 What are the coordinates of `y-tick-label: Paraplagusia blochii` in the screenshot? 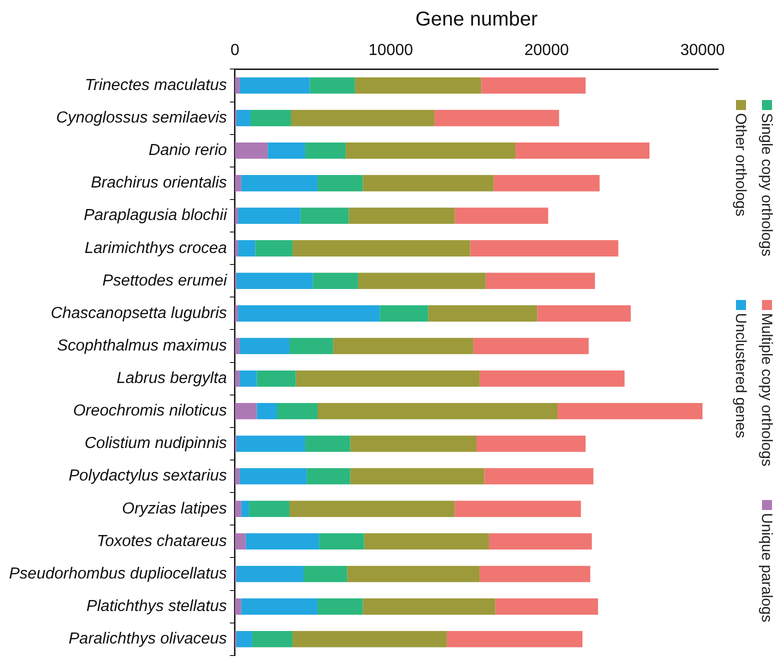 It's located at (156, 215).